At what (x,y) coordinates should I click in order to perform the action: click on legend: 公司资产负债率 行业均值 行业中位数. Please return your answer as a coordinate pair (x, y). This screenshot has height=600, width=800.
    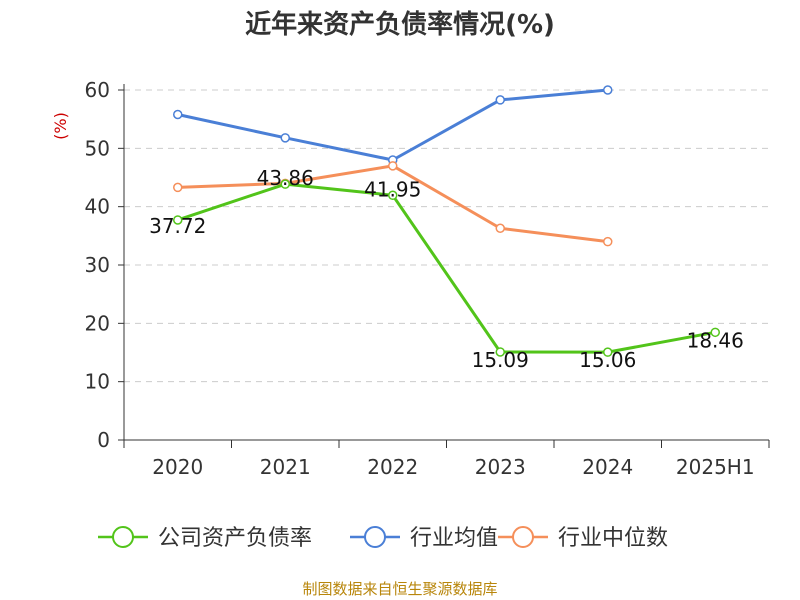
    Looking at the image, I should click on (383, 538).